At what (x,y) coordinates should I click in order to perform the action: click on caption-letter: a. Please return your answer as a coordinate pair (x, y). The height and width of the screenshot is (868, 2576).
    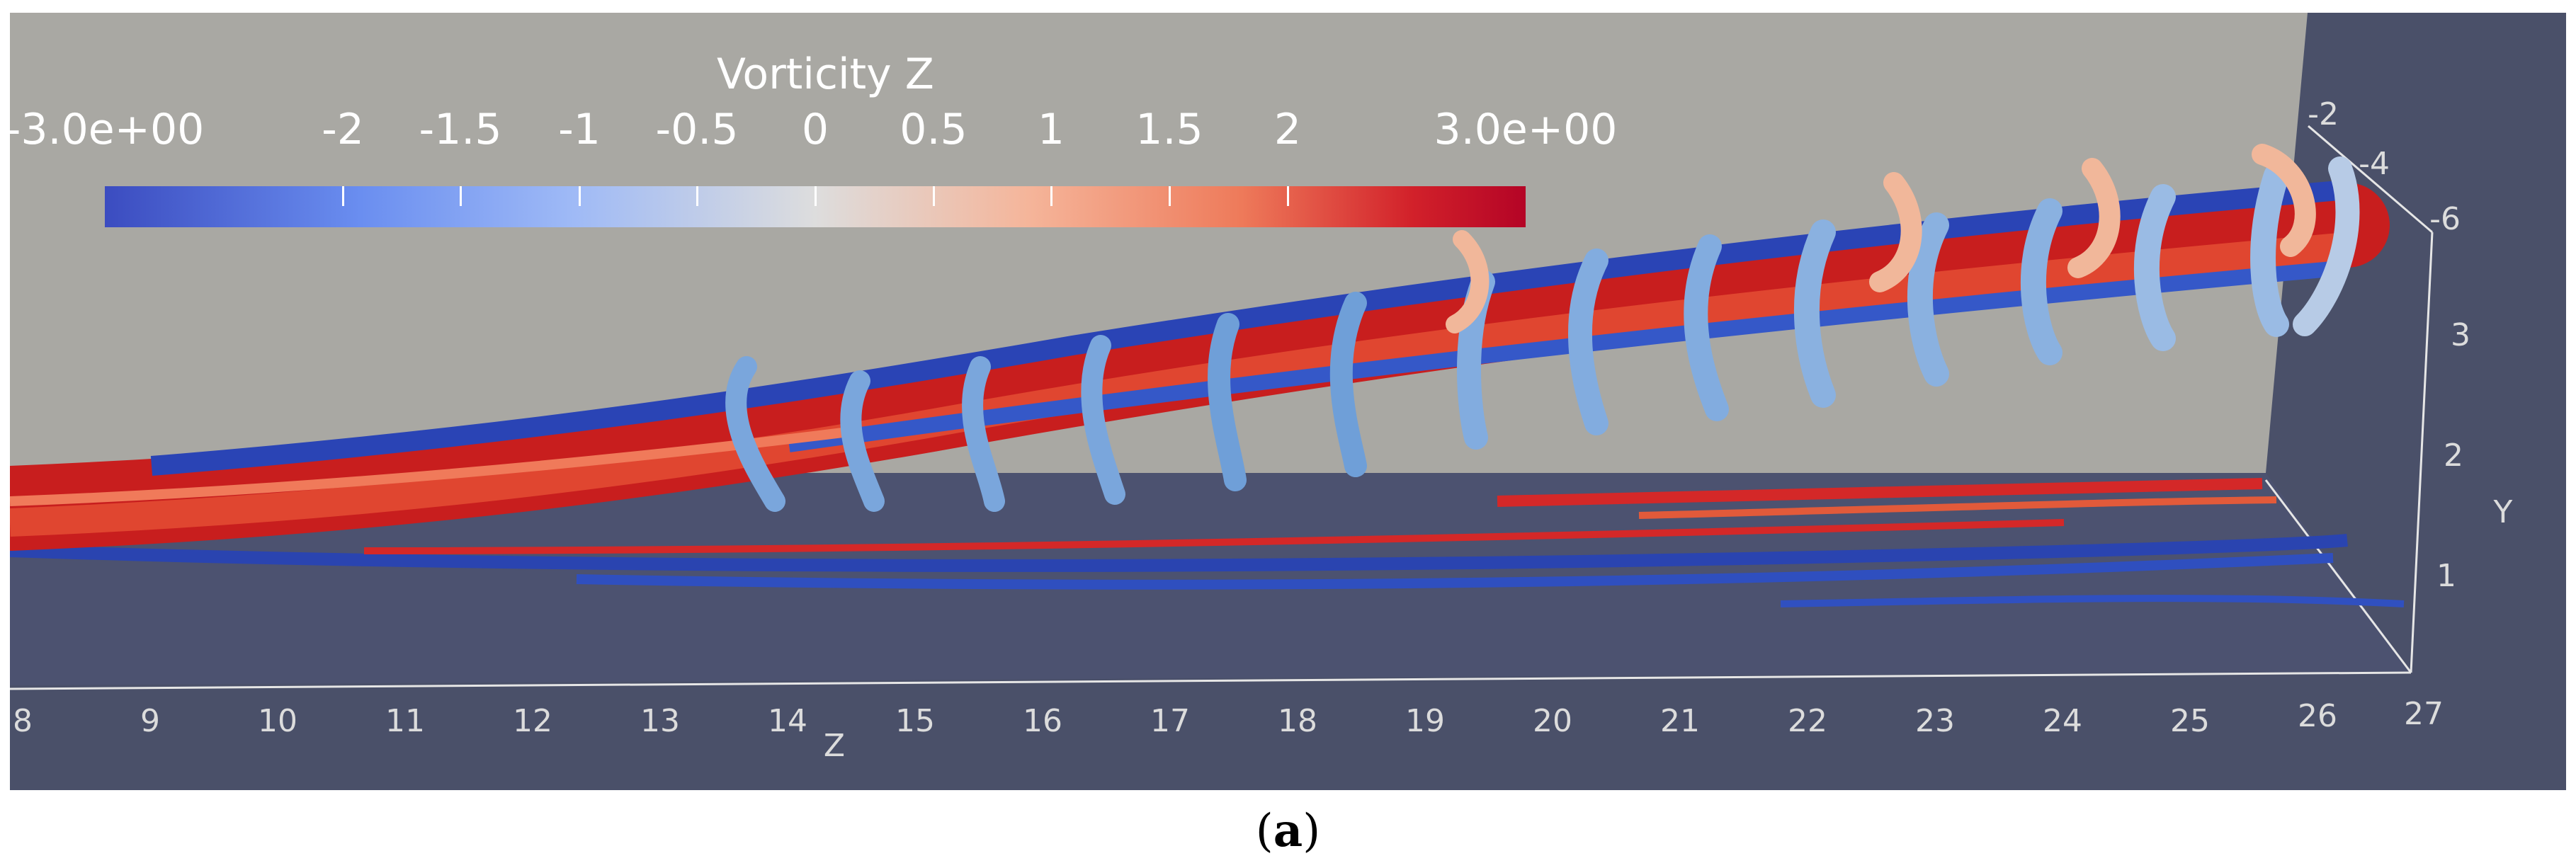
    Looking at the image, I should click on (1288, 831).